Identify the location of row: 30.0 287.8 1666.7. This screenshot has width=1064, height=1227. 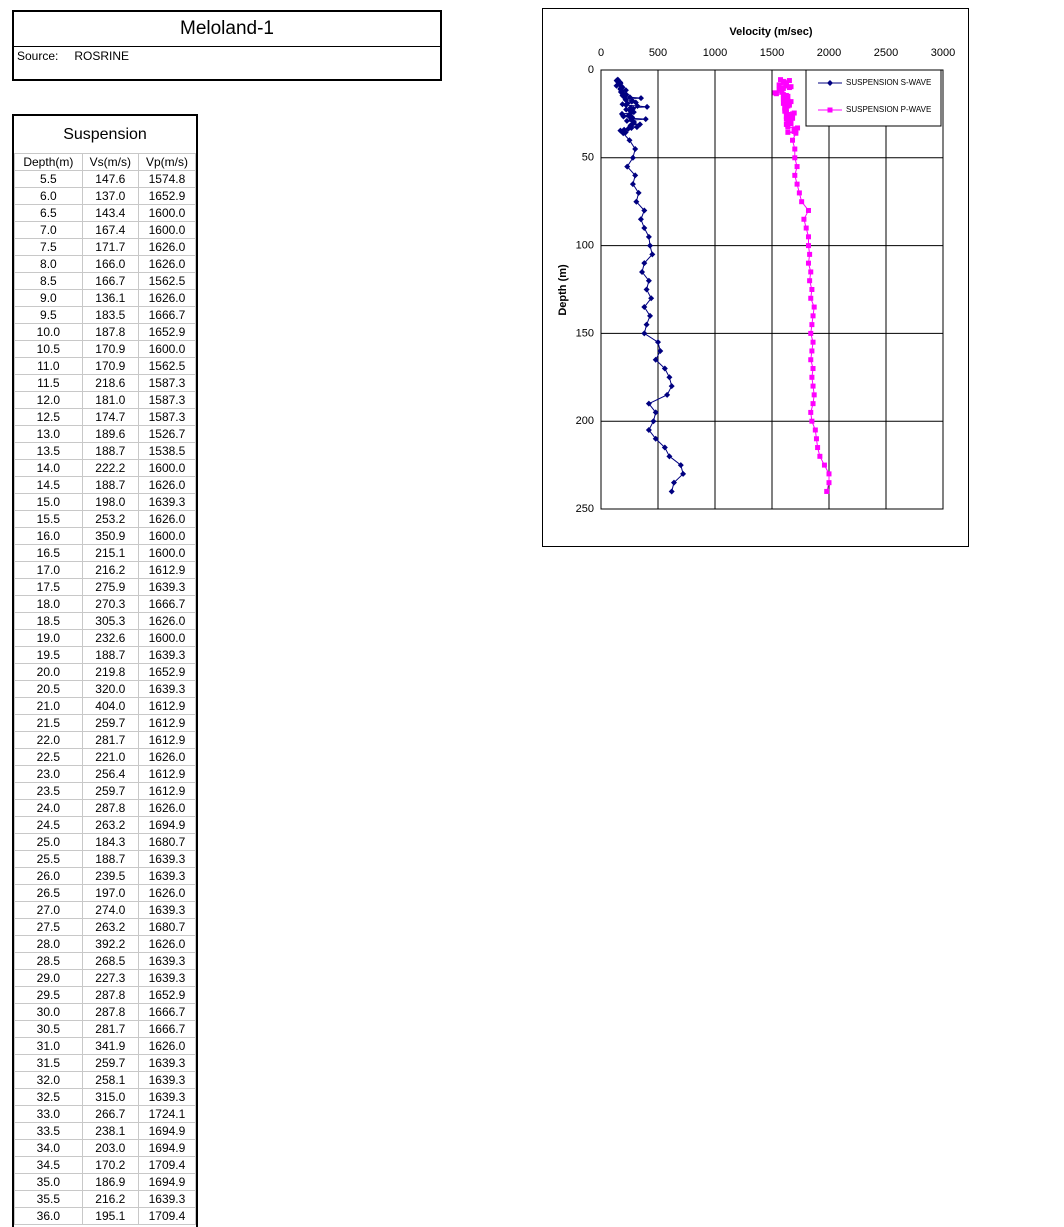
(105, 1012).